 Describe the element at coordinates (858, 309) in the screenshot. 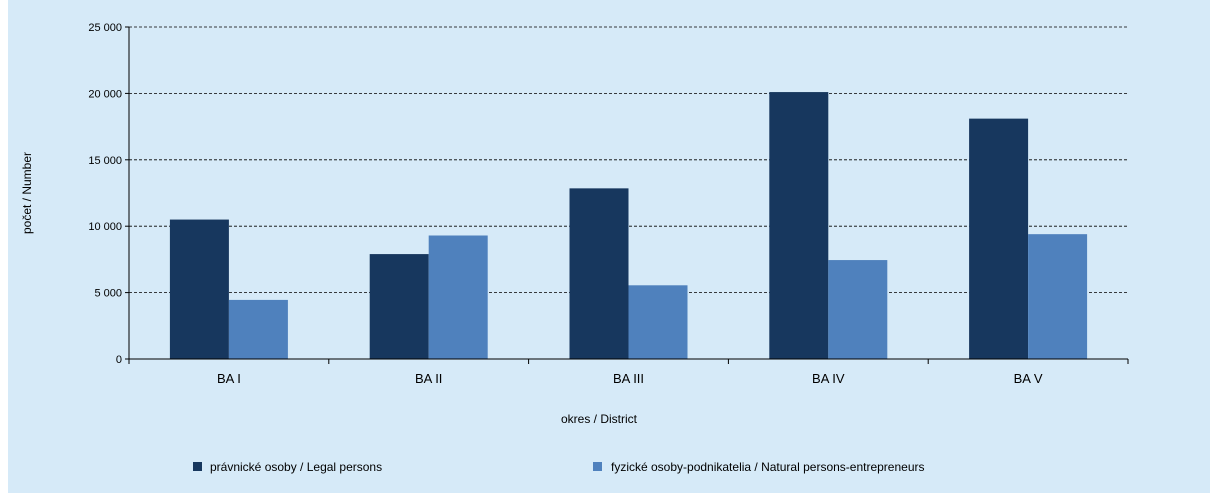

I see `bar-natural-persons-ba-iv` at that location.